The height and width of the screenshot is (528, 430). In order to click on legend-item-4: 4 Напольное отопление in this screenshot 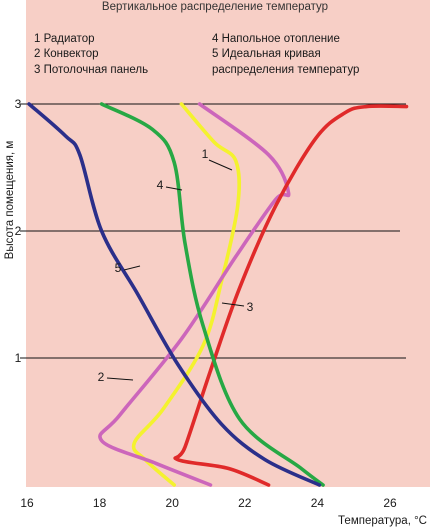, I will do `click(276, 39)`.